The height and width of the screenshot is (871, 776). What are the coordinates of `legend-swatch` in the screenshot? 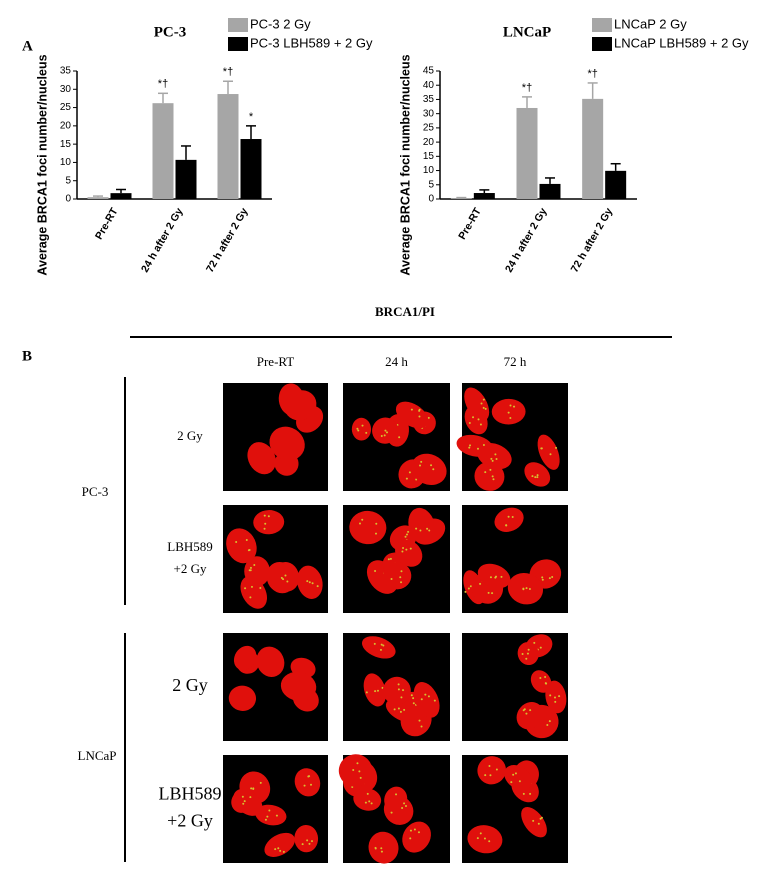 It's located at (238, 44).